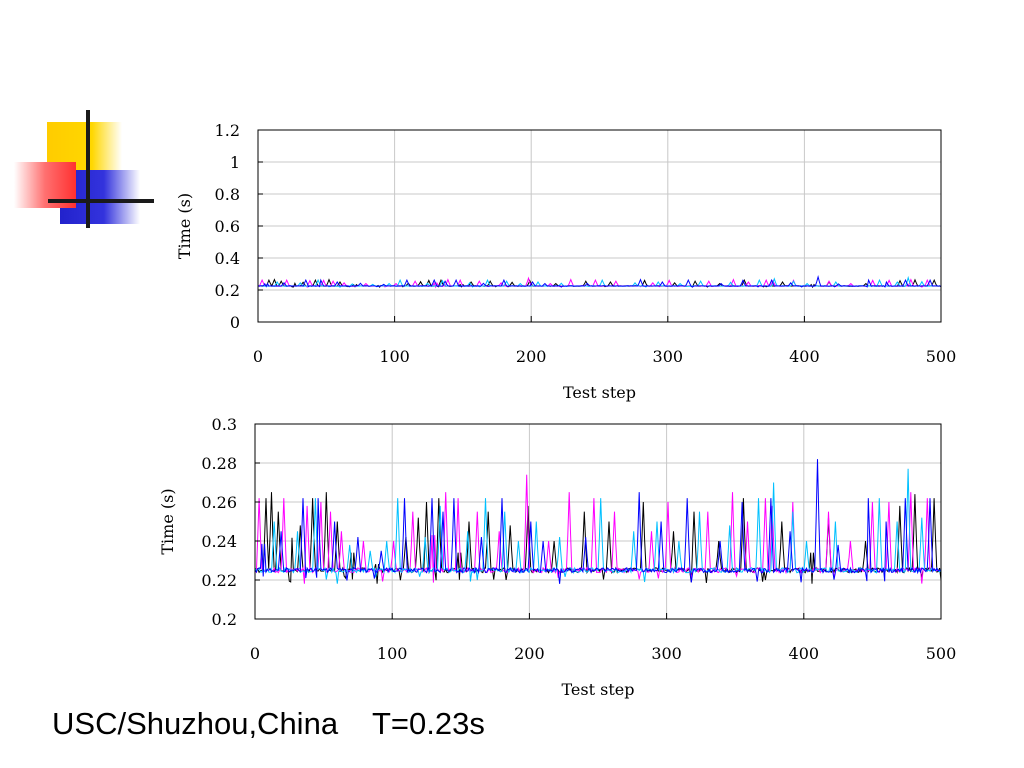  I want to click on y-tick-label: 0.24, so click(219, 541).